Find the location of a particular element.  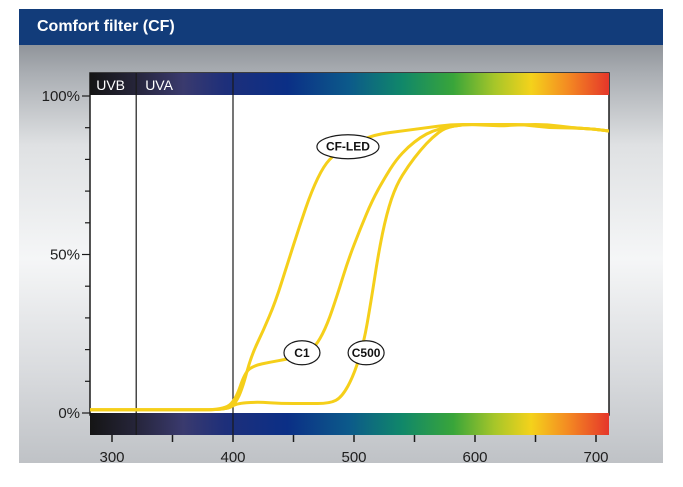

x-tick-label-300: 300 is located at coordinates (111, 456).